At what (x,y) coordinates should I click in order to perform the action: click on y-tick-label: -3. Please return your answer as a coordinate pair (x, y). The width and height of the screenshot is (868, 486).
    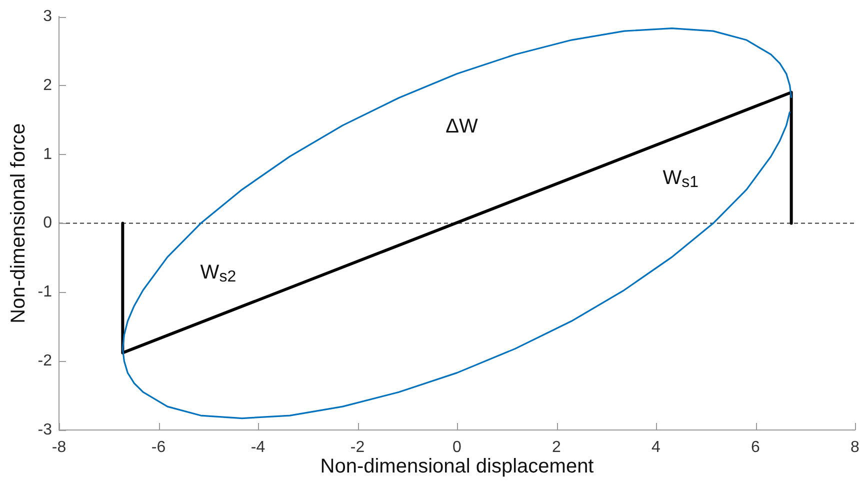
    Looking at the image, I should click on (45, 429).